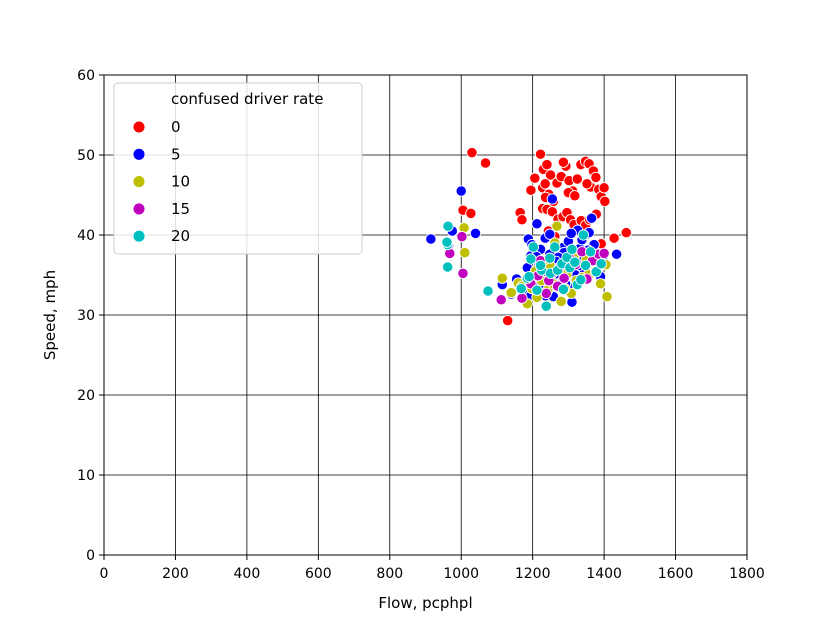 The image size is (830, 623). I want to click on y-axis-label: Speed, mph, so click(50, 315).